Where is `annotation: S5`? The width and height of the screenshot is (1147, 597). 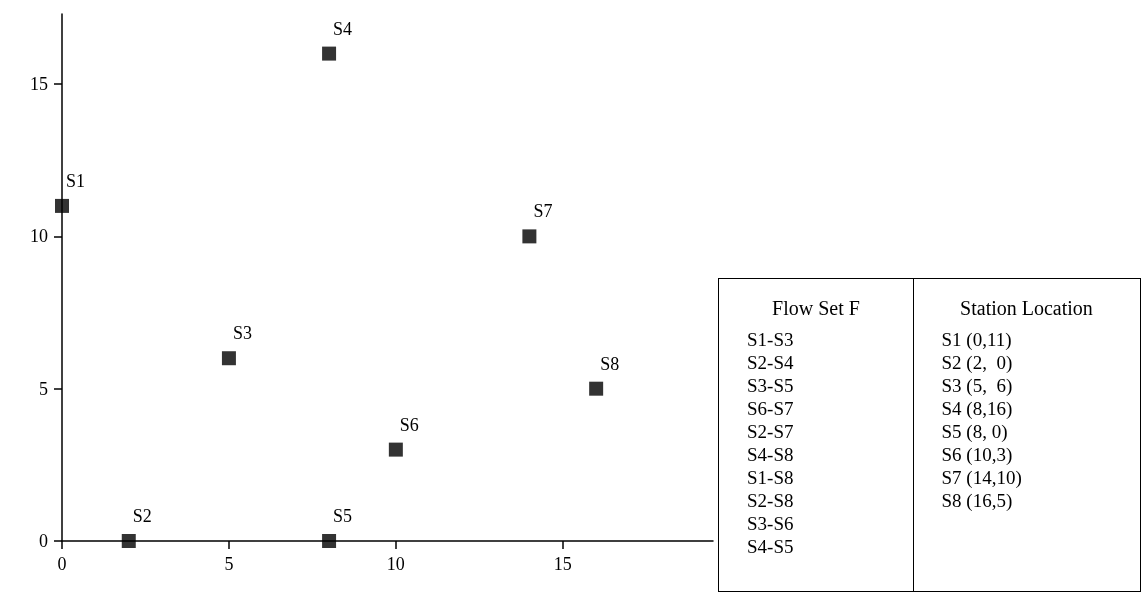 annotation: S5 is located at coordinates (343, 516).